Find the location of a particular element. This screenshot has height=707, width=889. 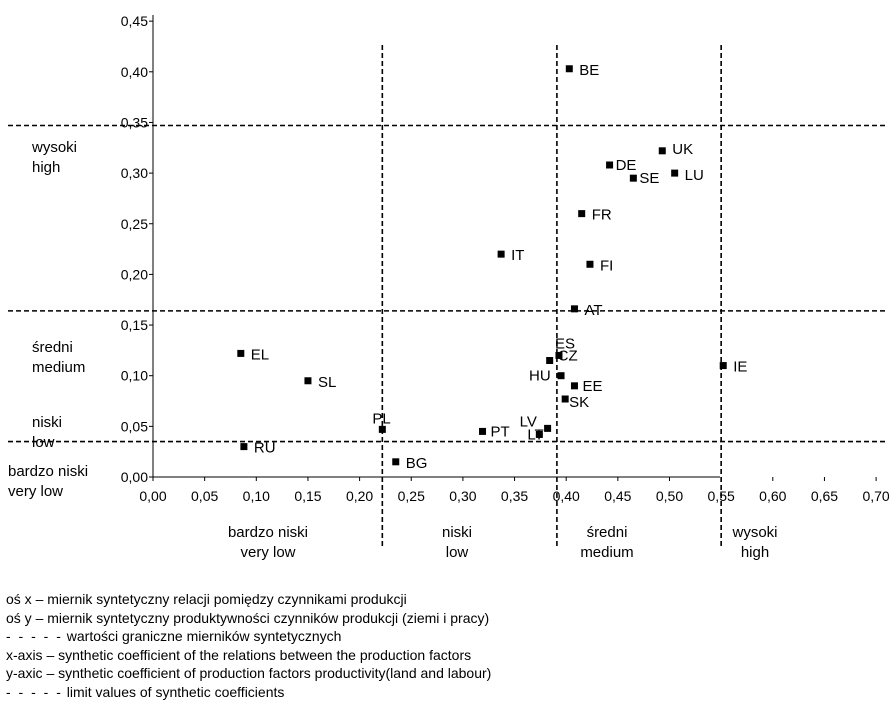

data-point-label: IT is located at coordinates (517, 255).